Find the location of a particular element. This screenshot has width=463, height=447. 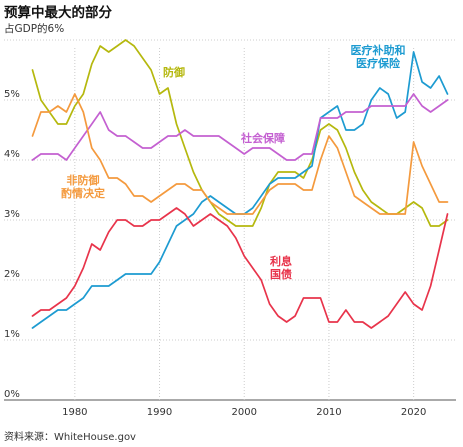

y-tick-label: 5% is located at coordinates (12, 94).